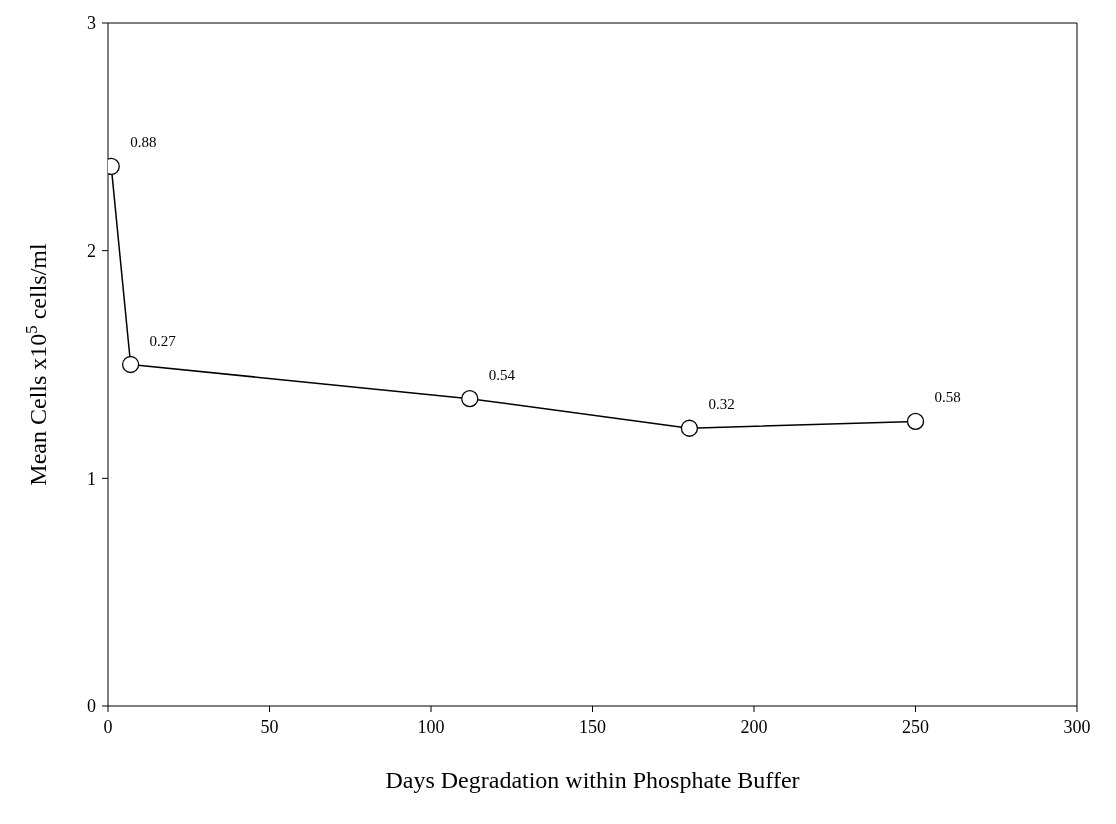 The image size is (1116, 824). I want to click on y-tick-label: 3, so click(91, 23).